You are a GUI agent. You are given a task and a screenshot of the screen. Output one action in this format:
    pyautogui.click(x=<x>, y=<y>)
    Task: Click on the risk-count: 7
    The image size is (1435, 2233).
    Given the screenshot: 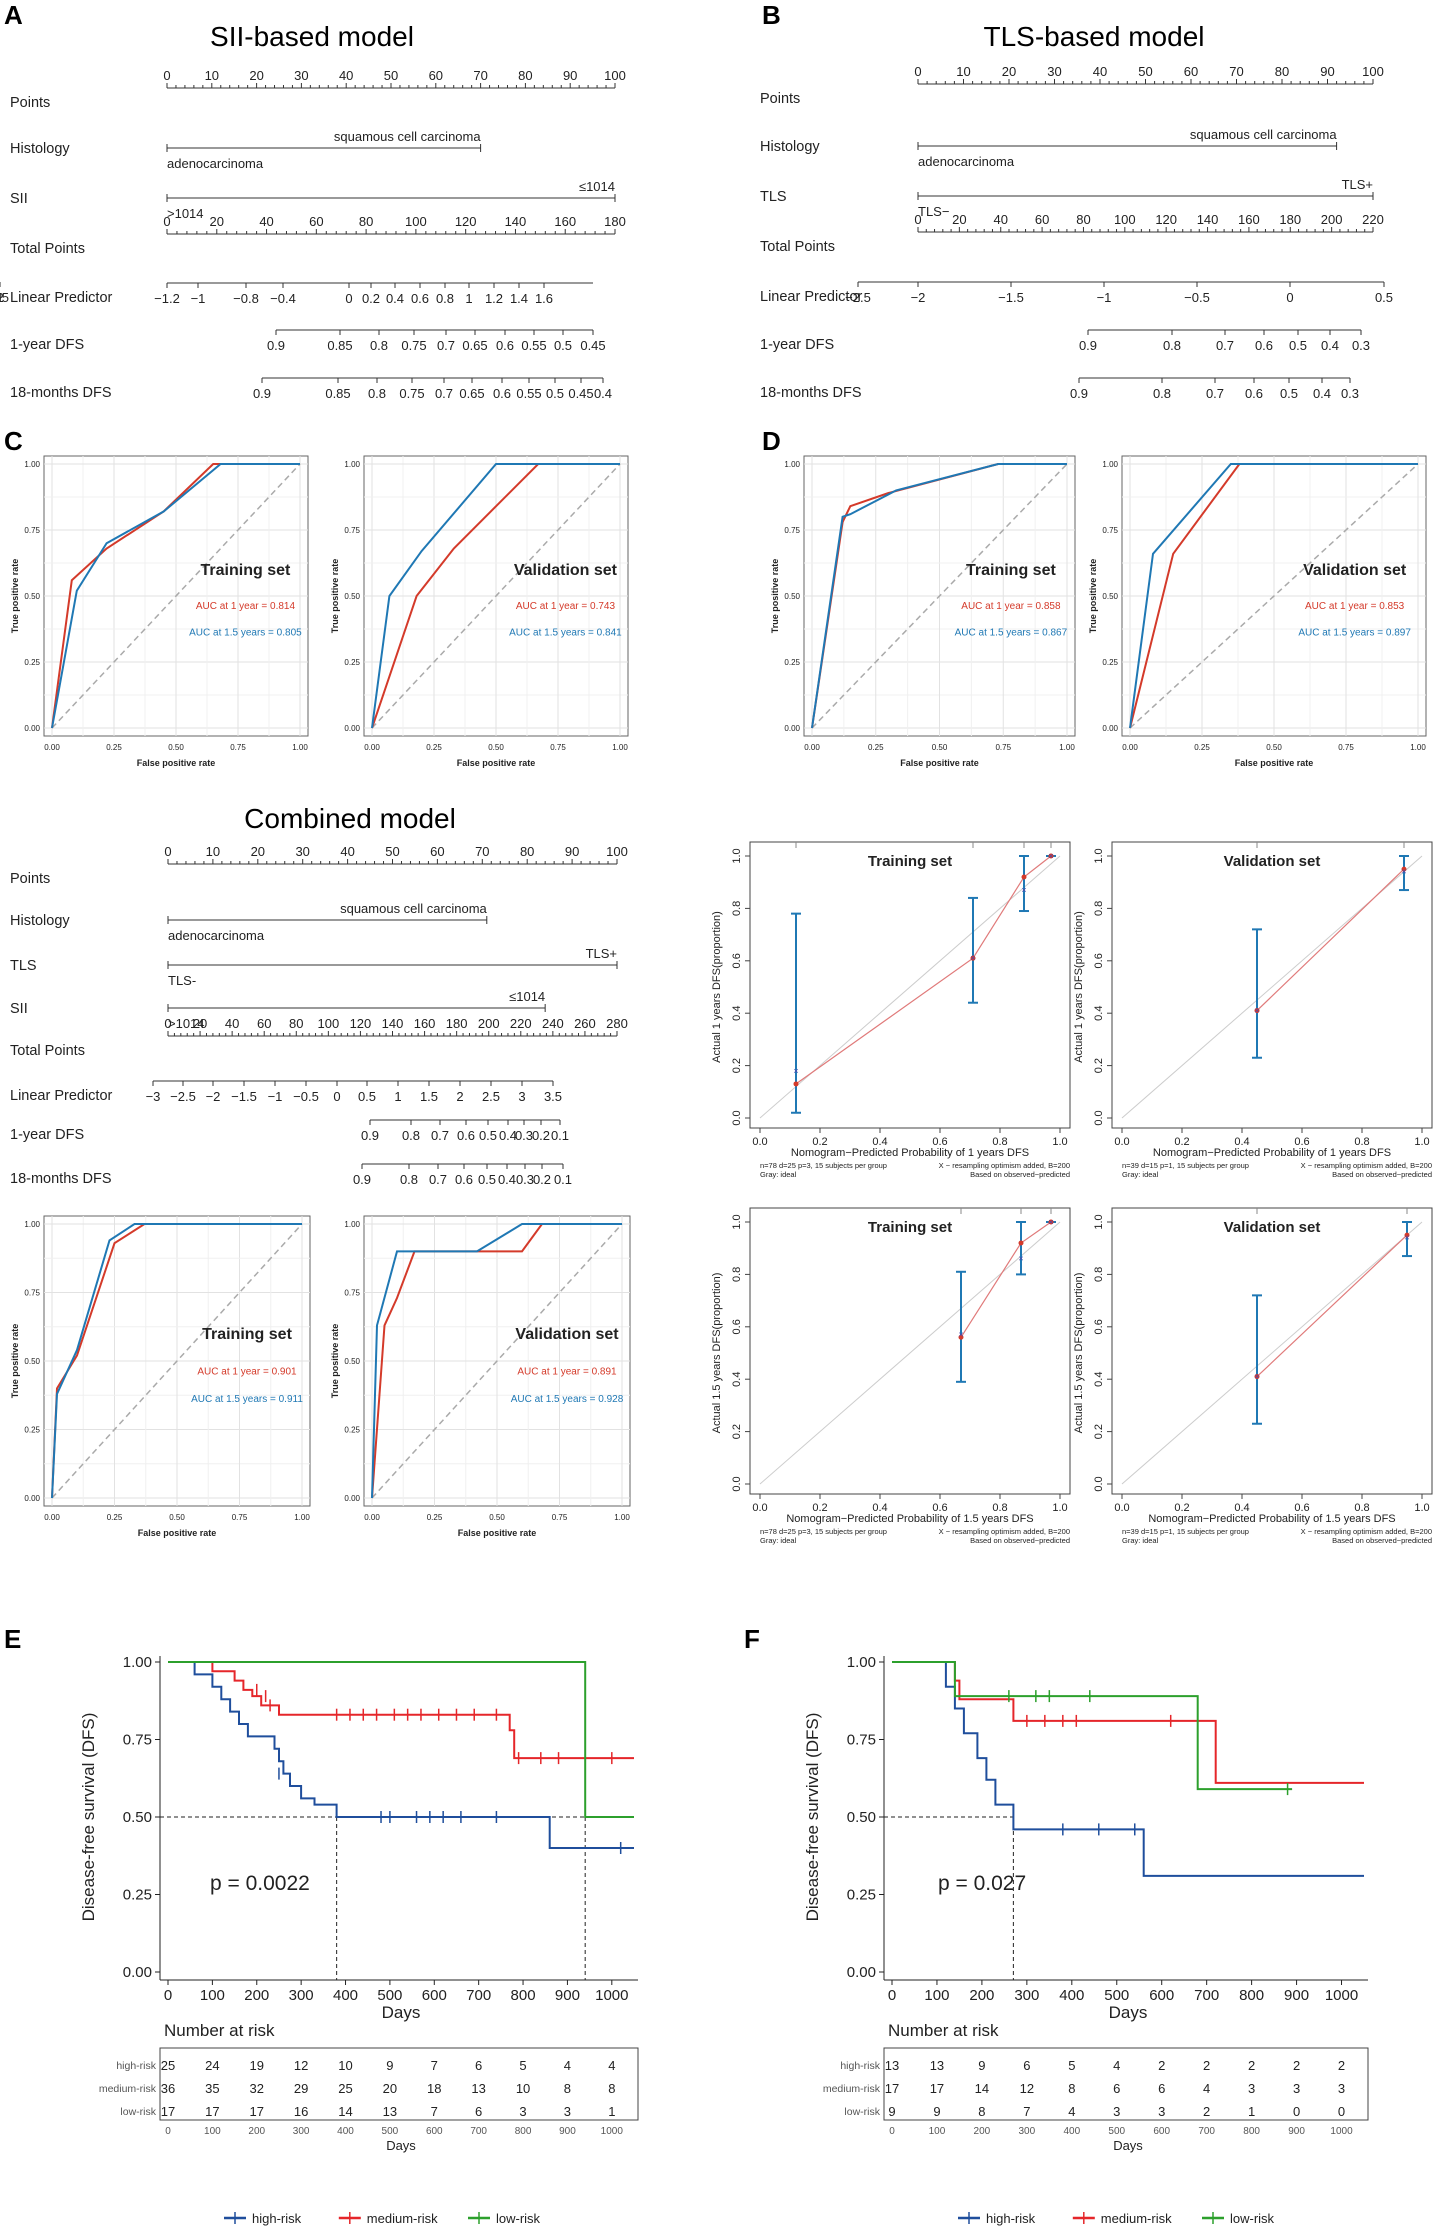 What is the action you would take?
    pyautogui.click(x=434, y=2111)
    